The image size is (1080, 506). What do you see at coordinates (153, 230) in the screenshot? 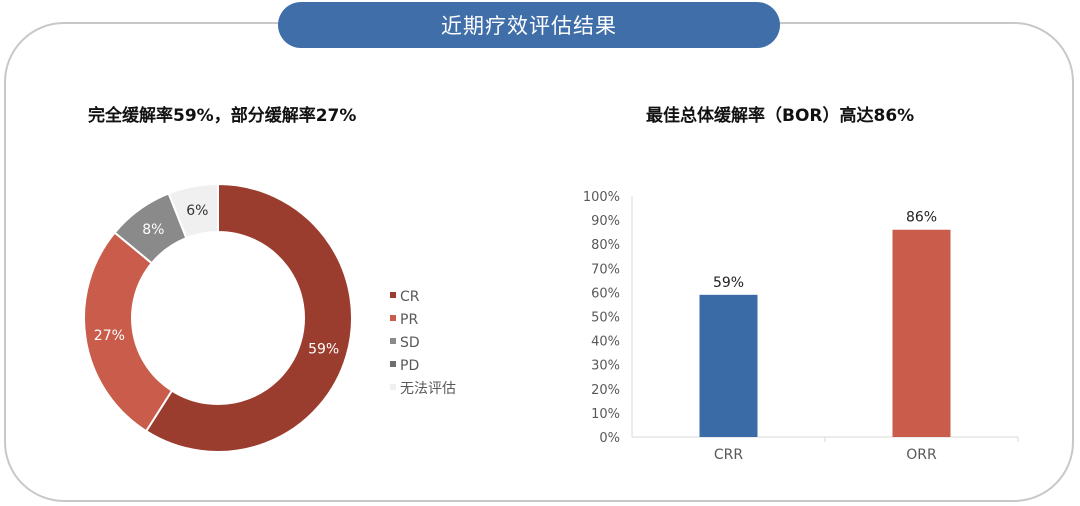
I see `donut-data-label: 8%` at bounding box center [153, 230].